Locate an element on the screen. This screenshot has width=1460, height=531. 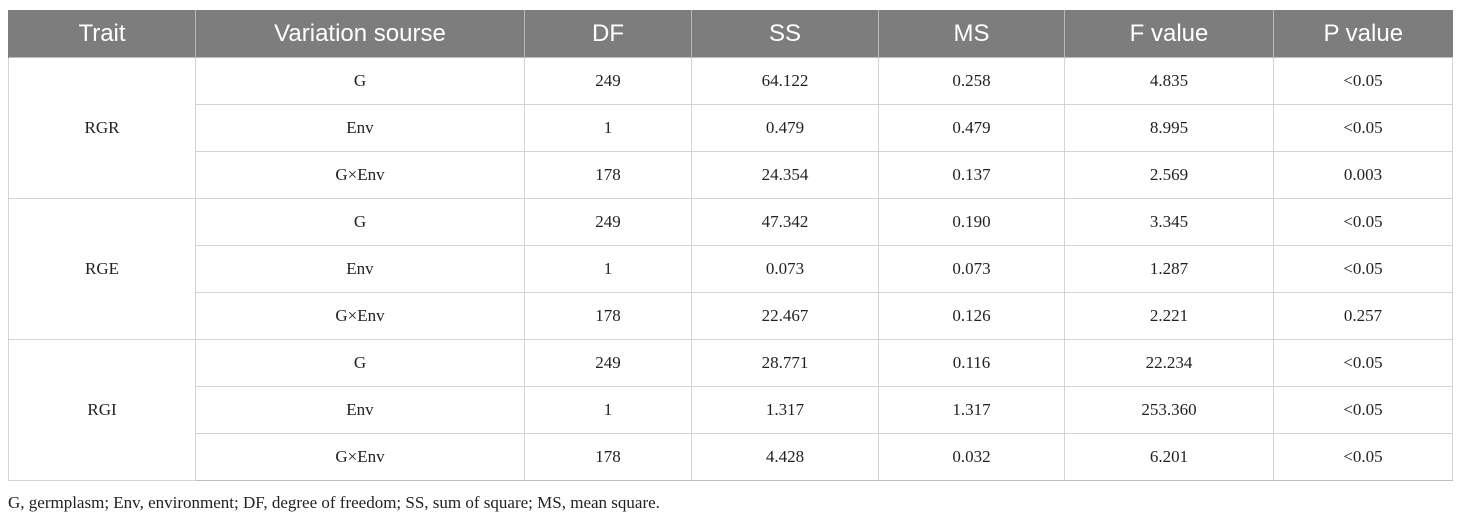
ss-cell: 4.428 is located at coordinates (785, 457).